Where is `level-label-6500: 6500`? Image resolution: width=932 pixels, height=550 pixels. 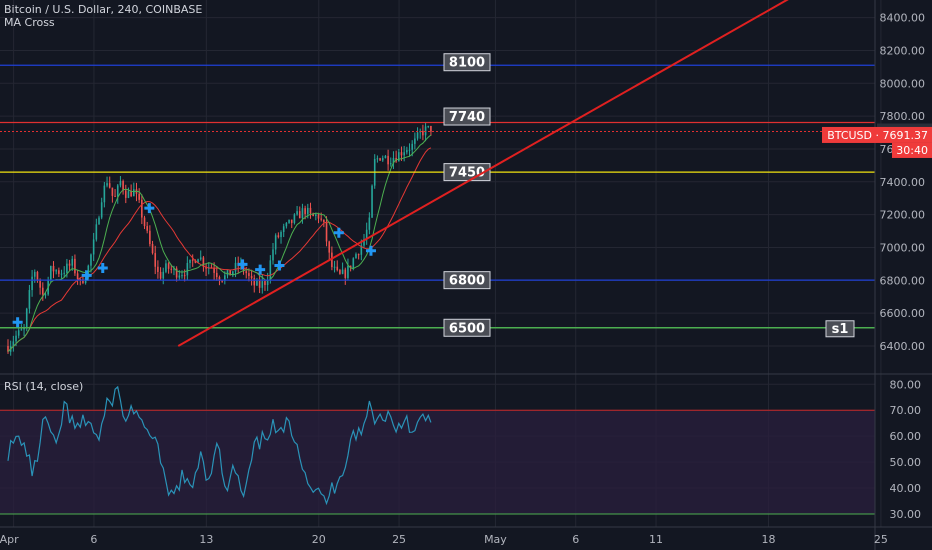
level-label-6500: 6500 is located at coordinates (467, 328).